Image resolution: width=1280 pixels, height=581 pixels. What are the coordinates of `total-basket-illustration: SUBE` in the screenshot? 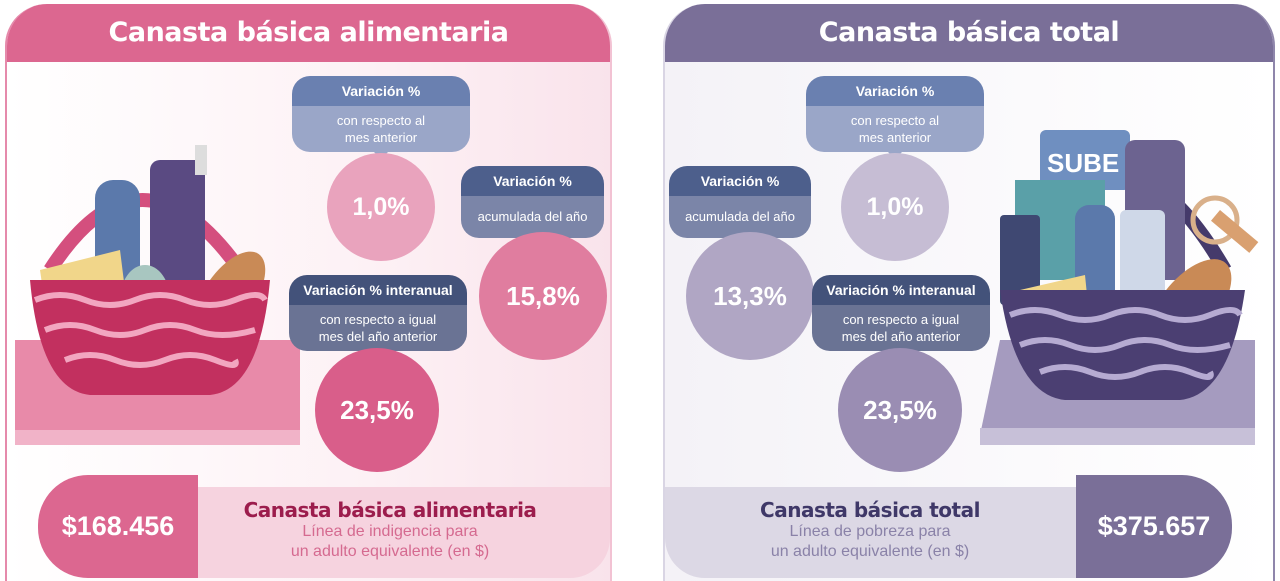 It's located at (1119, 287).